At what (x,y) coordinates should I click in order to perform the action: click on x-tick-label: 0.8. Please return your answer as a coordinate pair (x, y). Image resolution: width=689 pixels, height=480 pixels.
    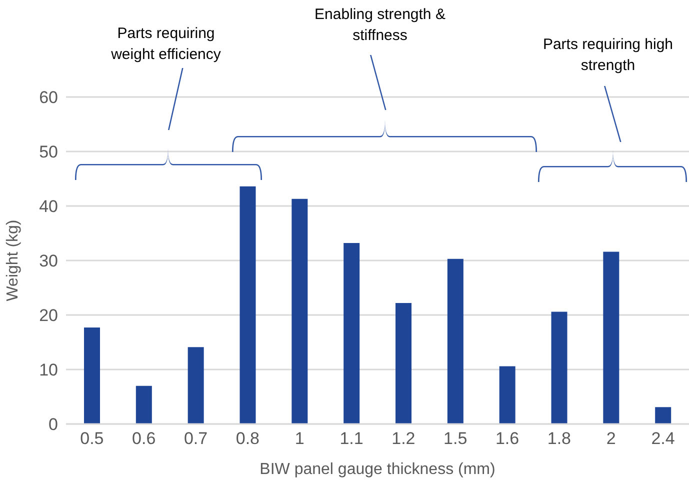
    Looking at the image, I should click on (248, 438).